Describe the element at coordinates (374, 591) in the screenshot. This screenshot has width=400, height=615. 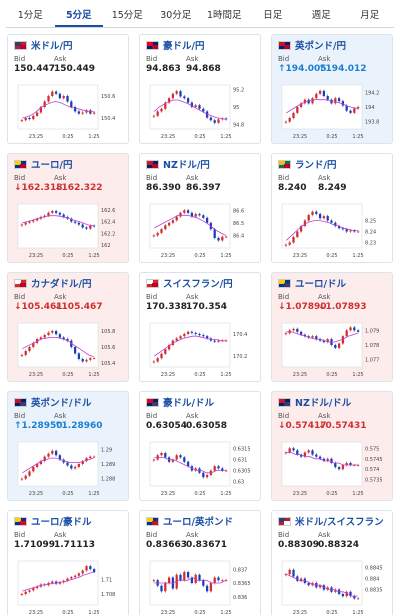
I see `y-tick-label: 0.8835` at that location.